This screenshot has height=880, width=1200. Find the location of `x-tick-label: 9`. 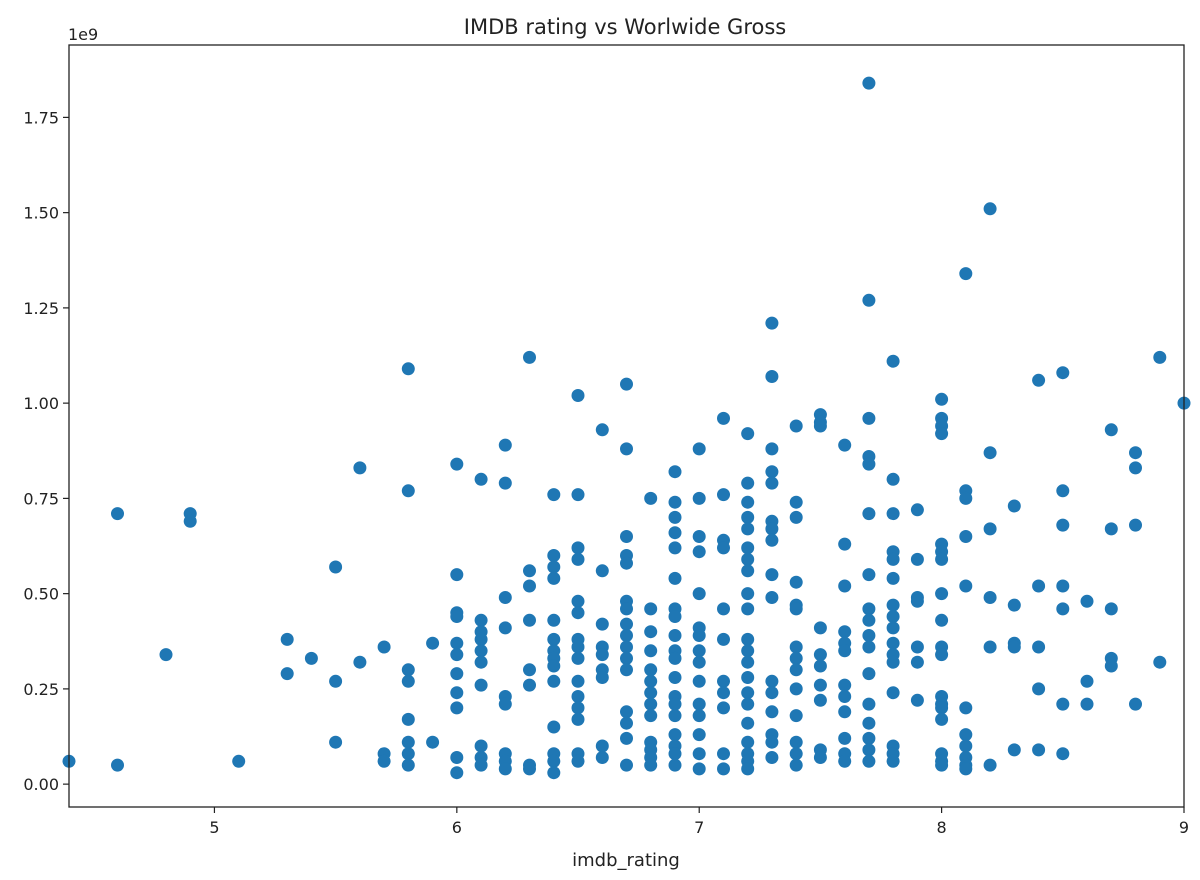

x-tick-label: 9 is located at coordinates (1184, 827).